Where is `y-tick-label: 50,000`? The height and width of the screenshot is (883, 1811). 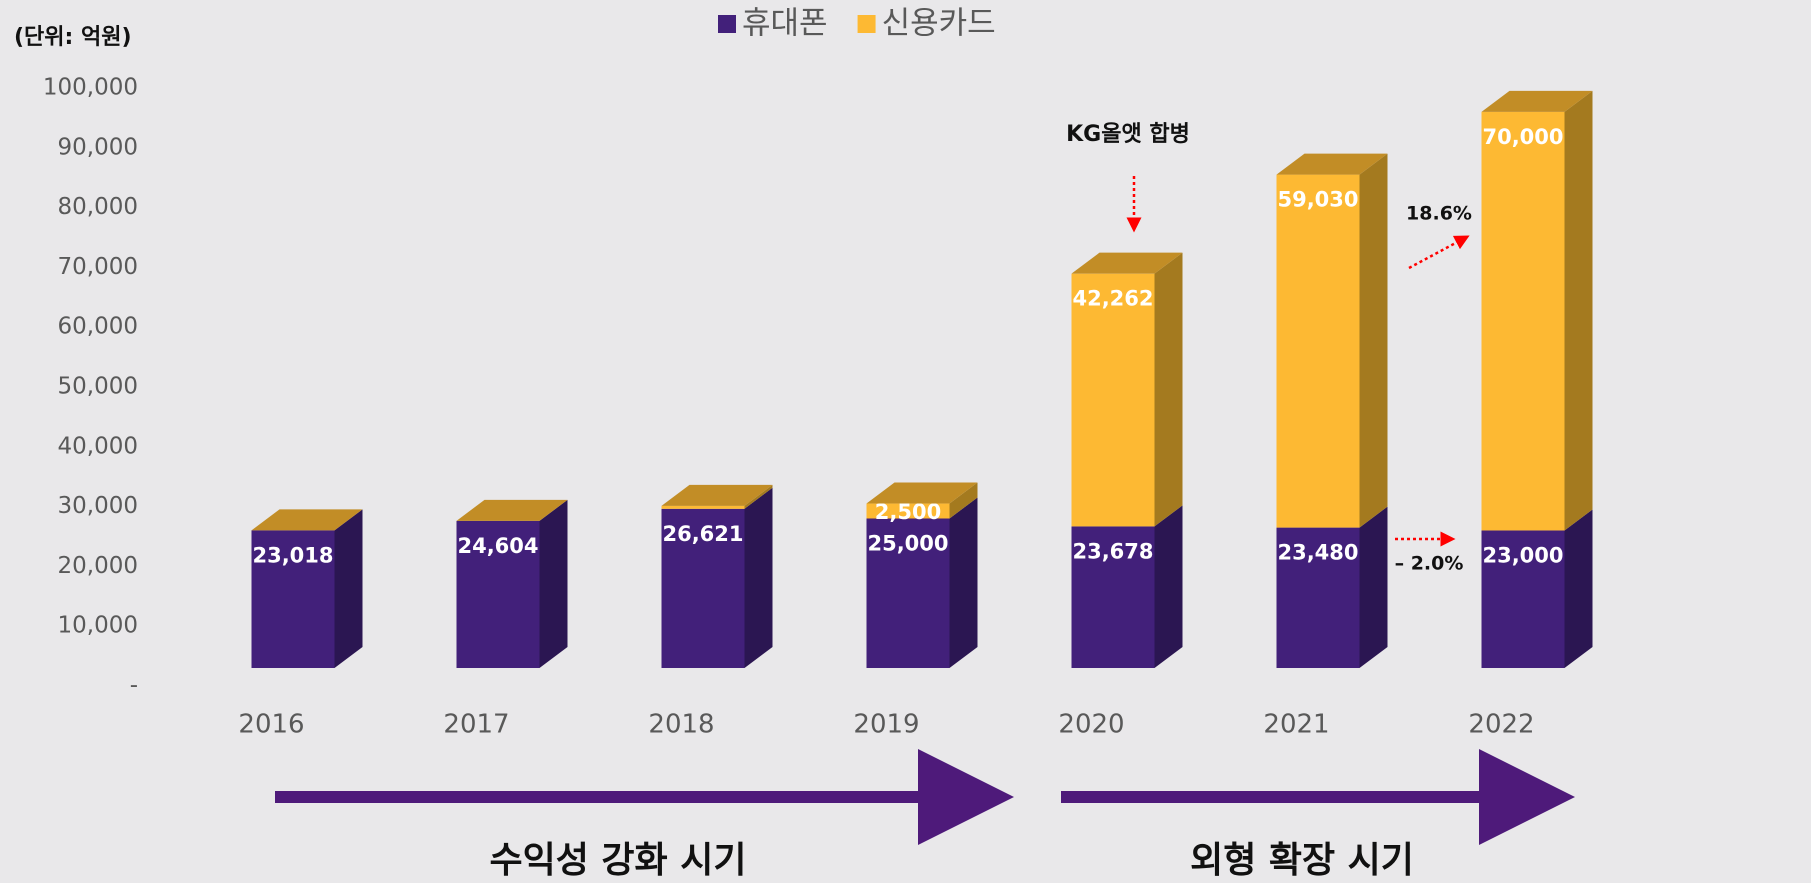
y-tick-label: 50,000 is located at coordinates (98, 387).